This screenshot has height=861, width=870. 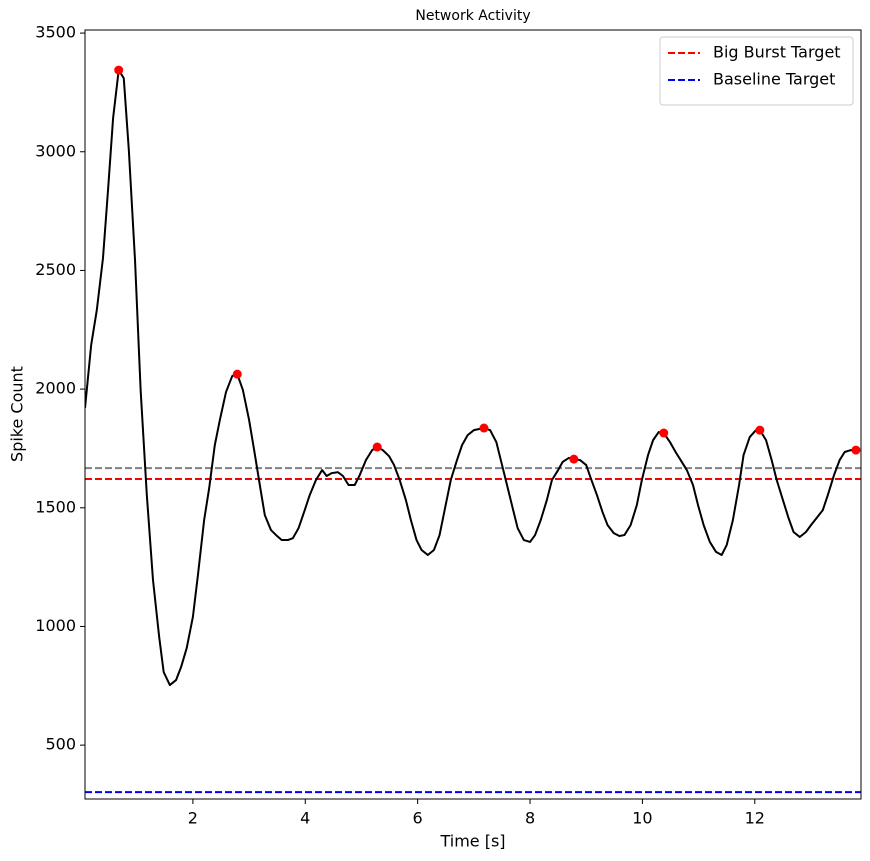 What do you see at coordinates (60, 744) in the screenshot?
I see `y-tick-label: 500` at bounding box center [60, 744].